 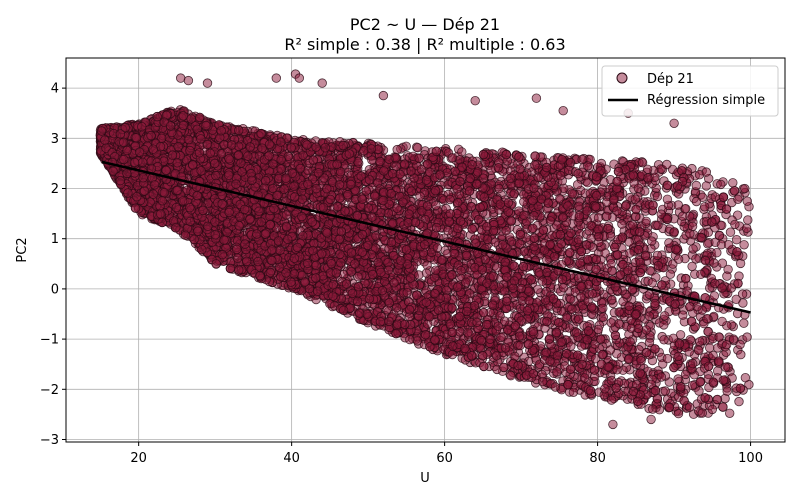 What do you see at coordinates (424, 44) in the screenshot?
I see `chart-subtitle: R² simple : 0.38 | R² multiple : 0.63` at bounding box center [424, 44].